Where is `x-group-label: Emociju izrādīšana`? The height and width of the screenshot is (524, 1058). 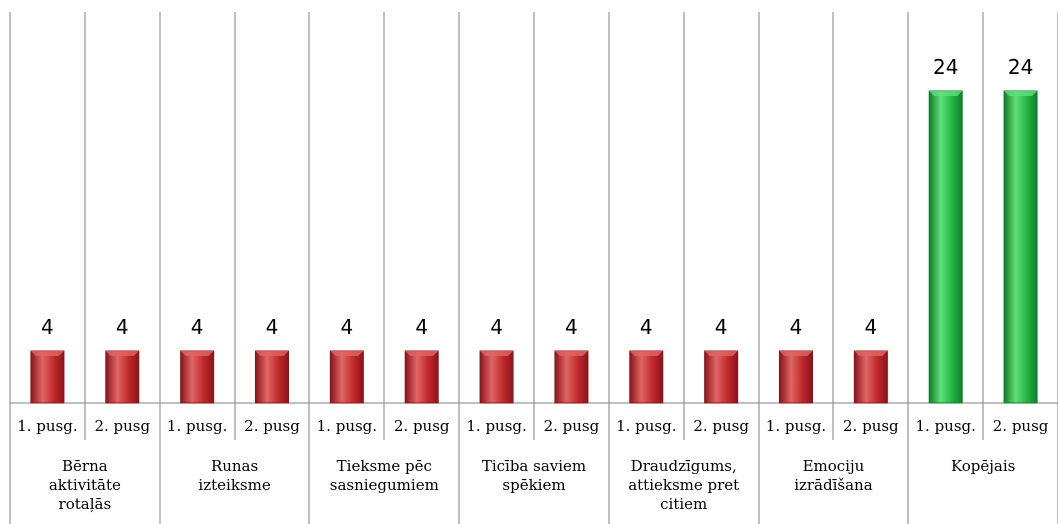 x-group-label: Emociju izrādīšana is located at coordinates (833, 475).